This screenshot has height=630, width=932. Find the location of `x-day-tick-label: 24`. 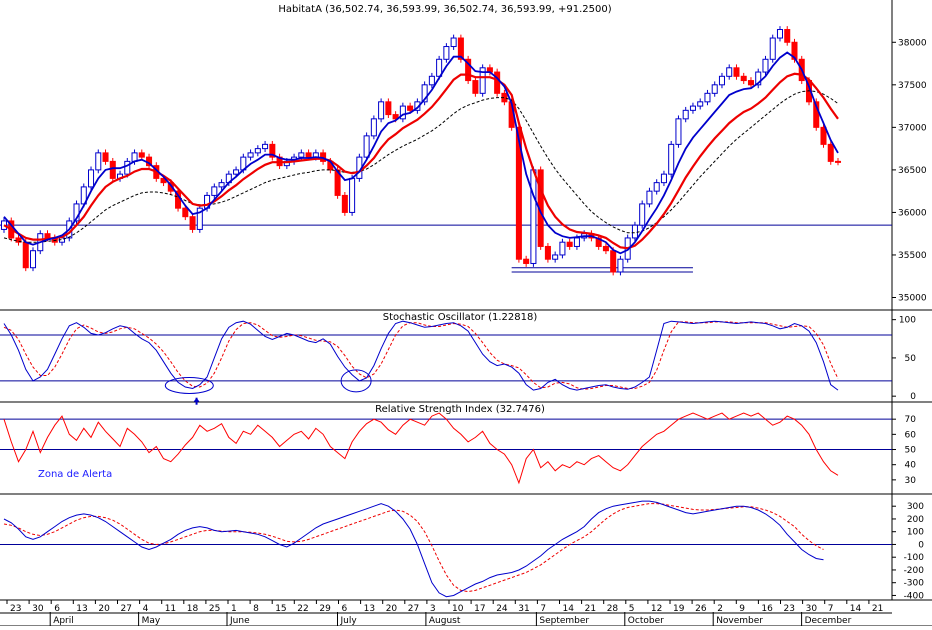

x-day-tick-label: 24 is located at coordinates (502, 609).